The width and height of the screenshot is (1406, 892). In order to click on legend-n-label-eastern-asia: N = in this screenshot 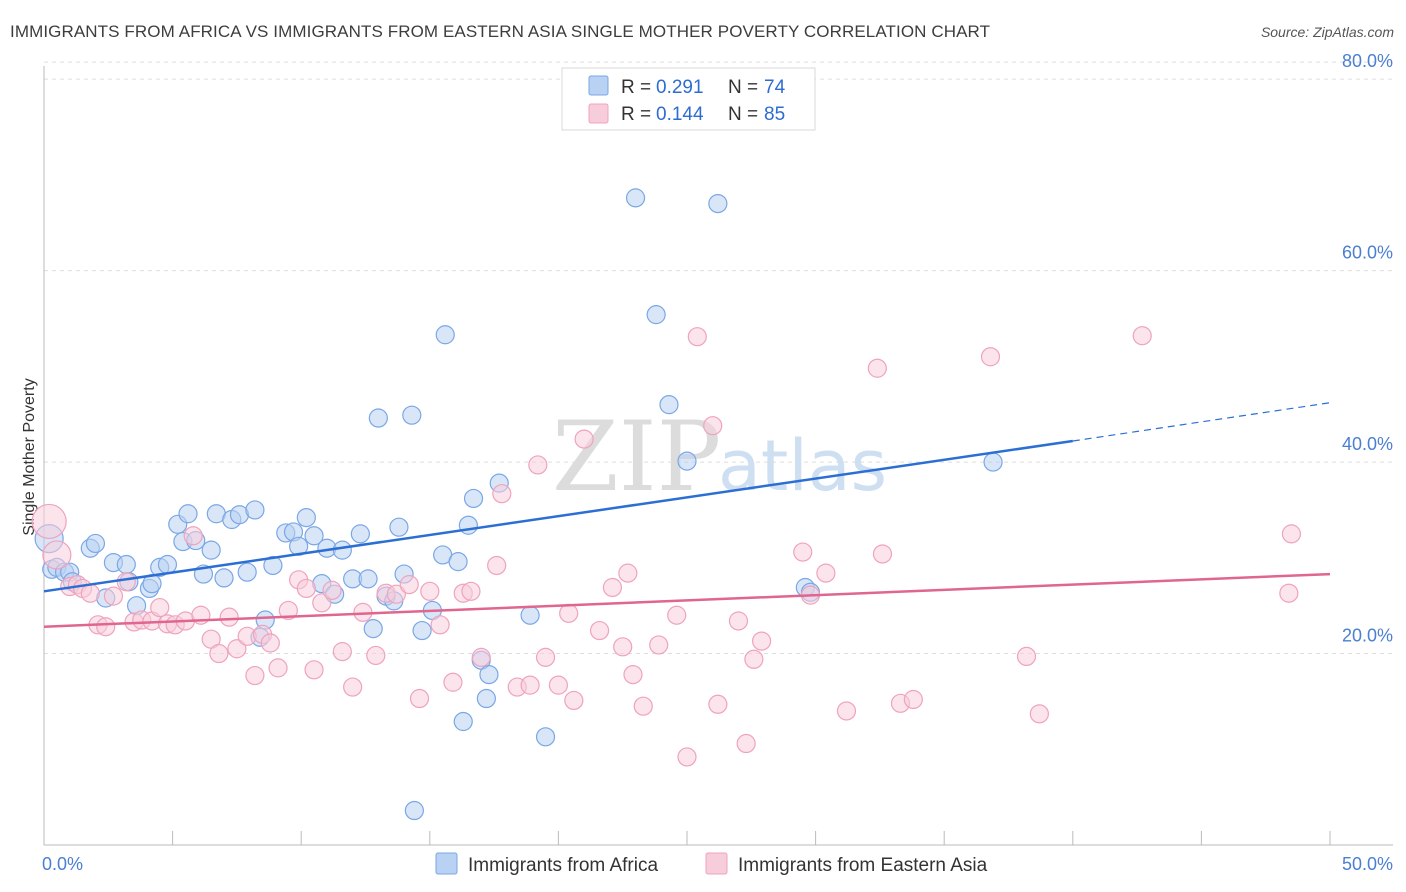, I will do `click(743, 114)`.